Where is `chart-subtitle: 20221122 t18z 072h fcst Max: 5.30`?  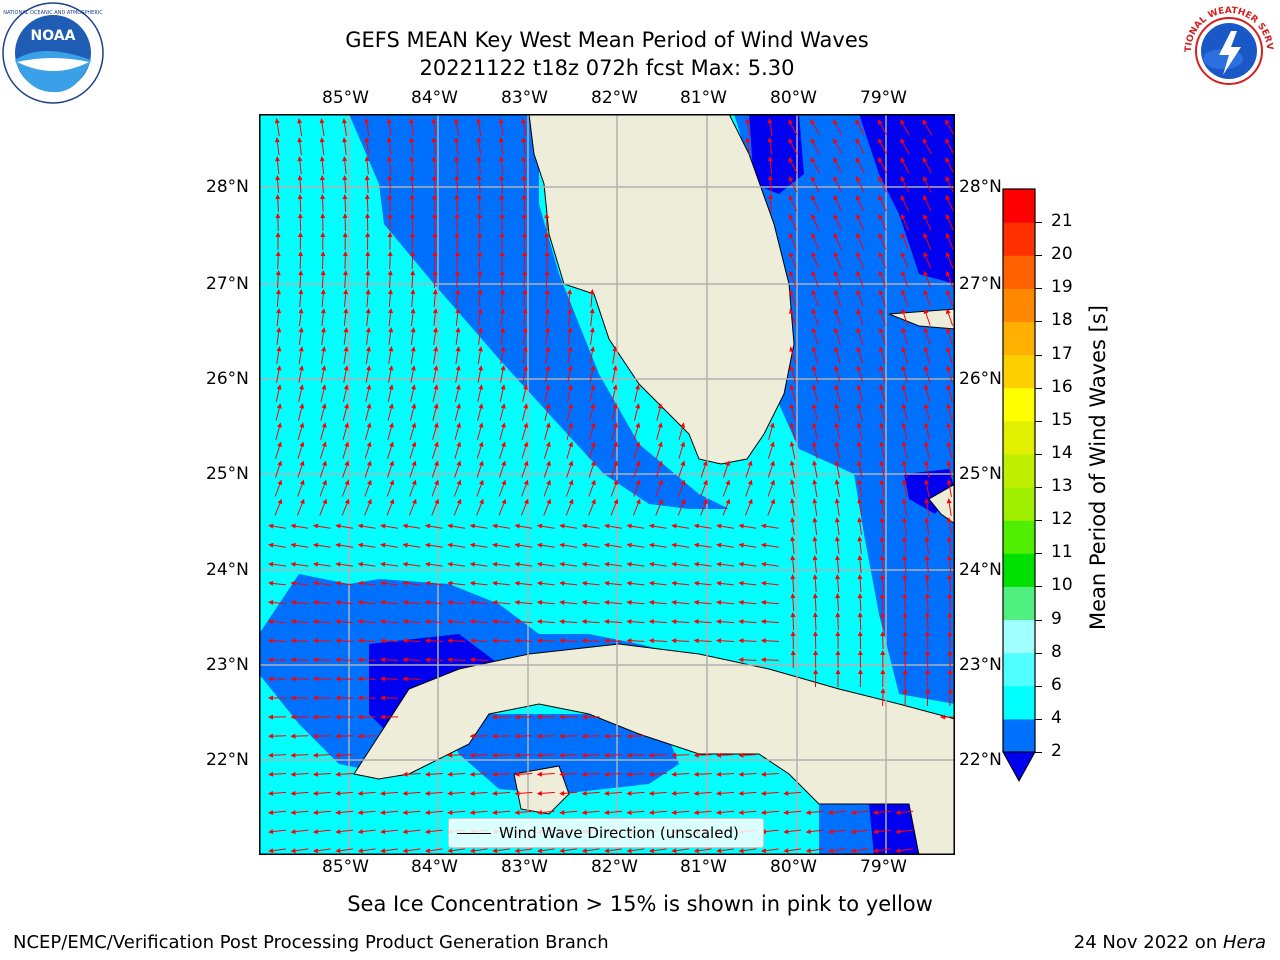
chart-subtitle: 20221122 t18z 072h fcst Max: 5.30 is located at coordinates (607, 68).